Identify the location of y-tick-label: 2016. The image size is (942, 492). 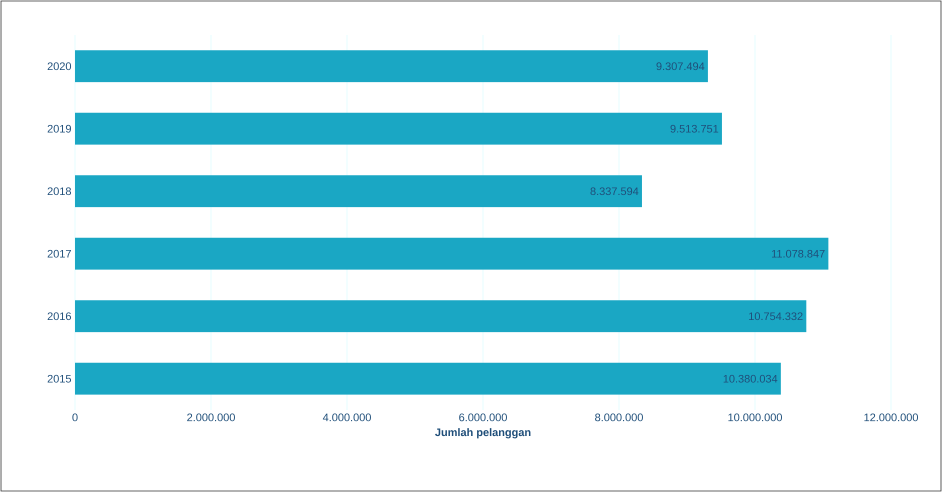
(59, 316).